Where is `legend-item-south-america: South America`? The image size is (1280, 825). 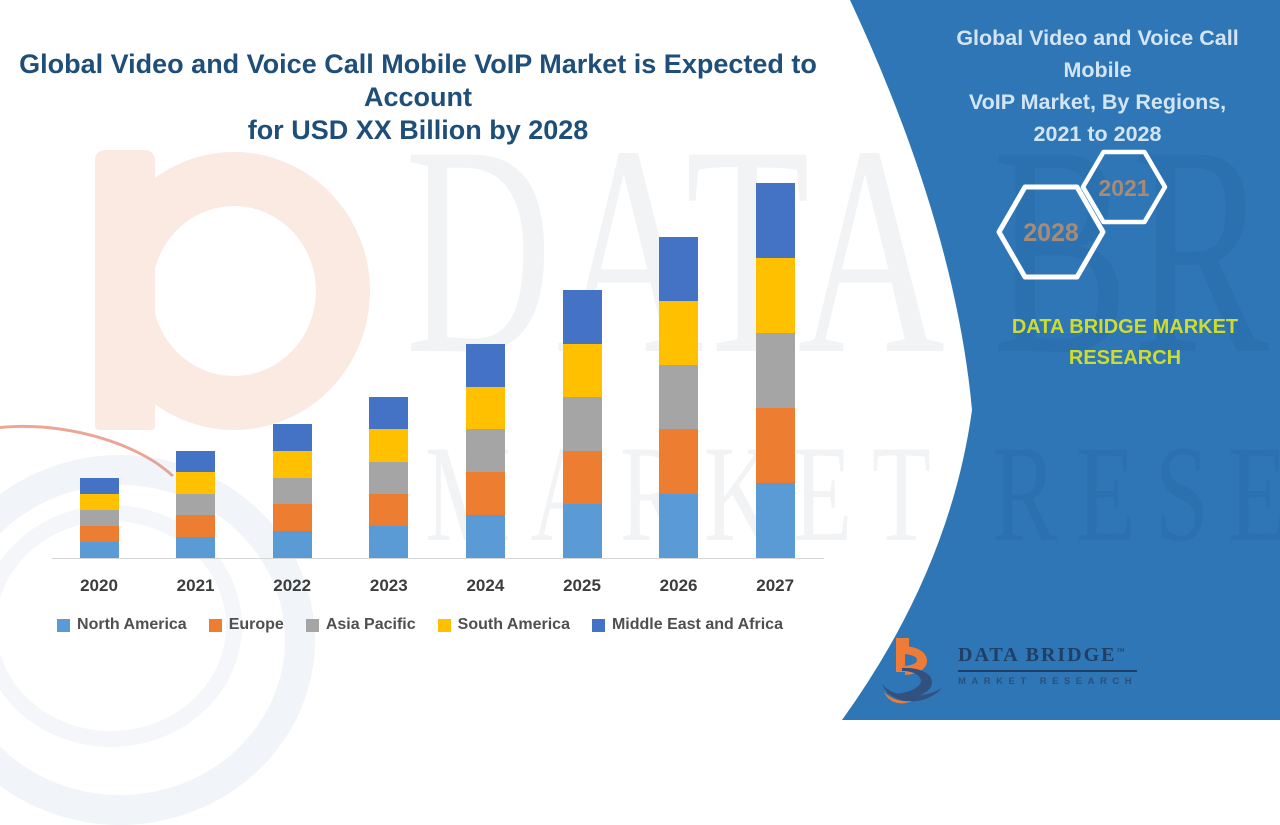 legend-item-south-america: South America is located at coordinates (503, 625).